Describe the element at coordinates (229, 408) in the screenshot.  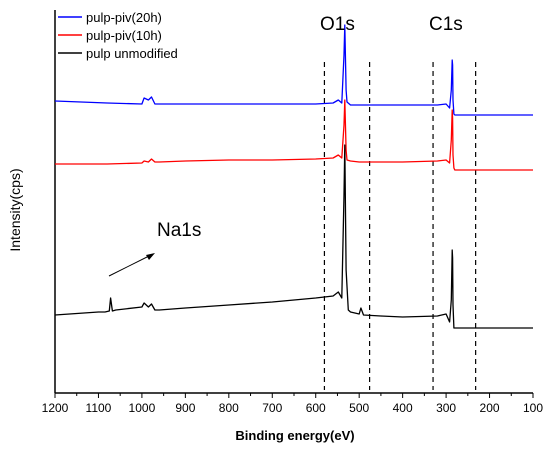
I see `x-tick-label: 800` at that location.